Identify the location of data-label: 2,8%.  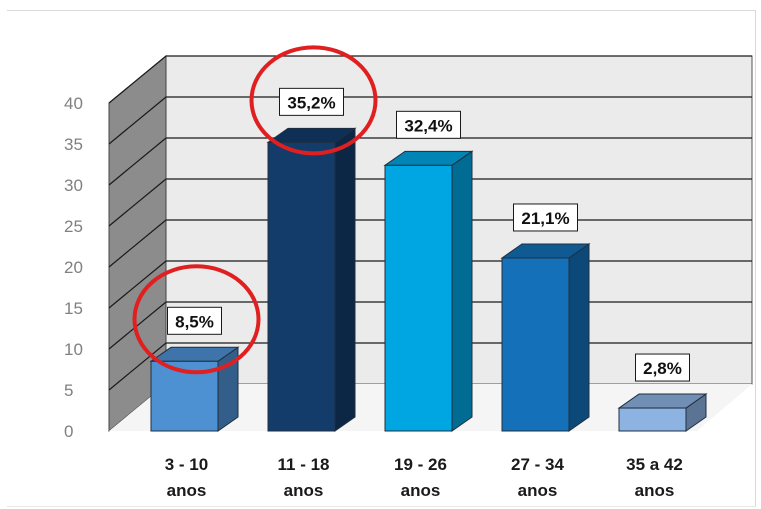
(662, 368).